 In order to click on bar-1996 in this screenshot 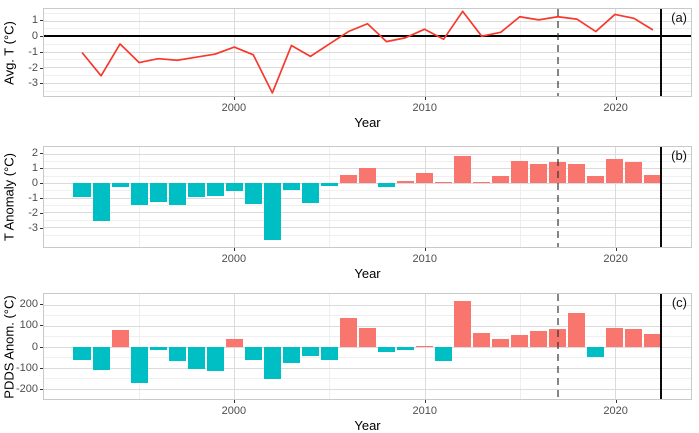, I will do `click(158, 193)`.